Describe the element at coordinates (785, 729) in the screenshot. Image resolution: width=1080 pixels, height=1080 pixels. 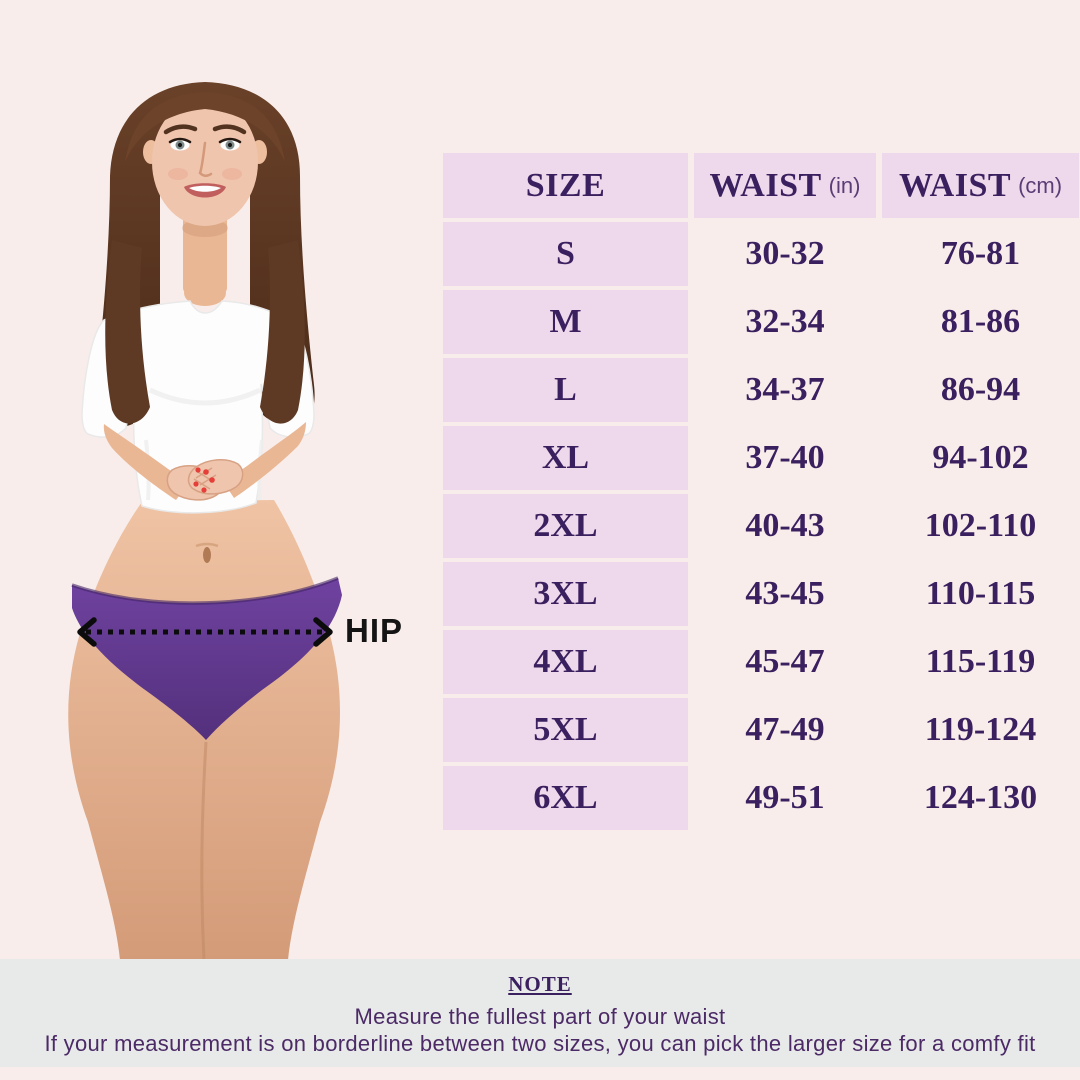
I see `waist-in-value: 47-49` at that location.